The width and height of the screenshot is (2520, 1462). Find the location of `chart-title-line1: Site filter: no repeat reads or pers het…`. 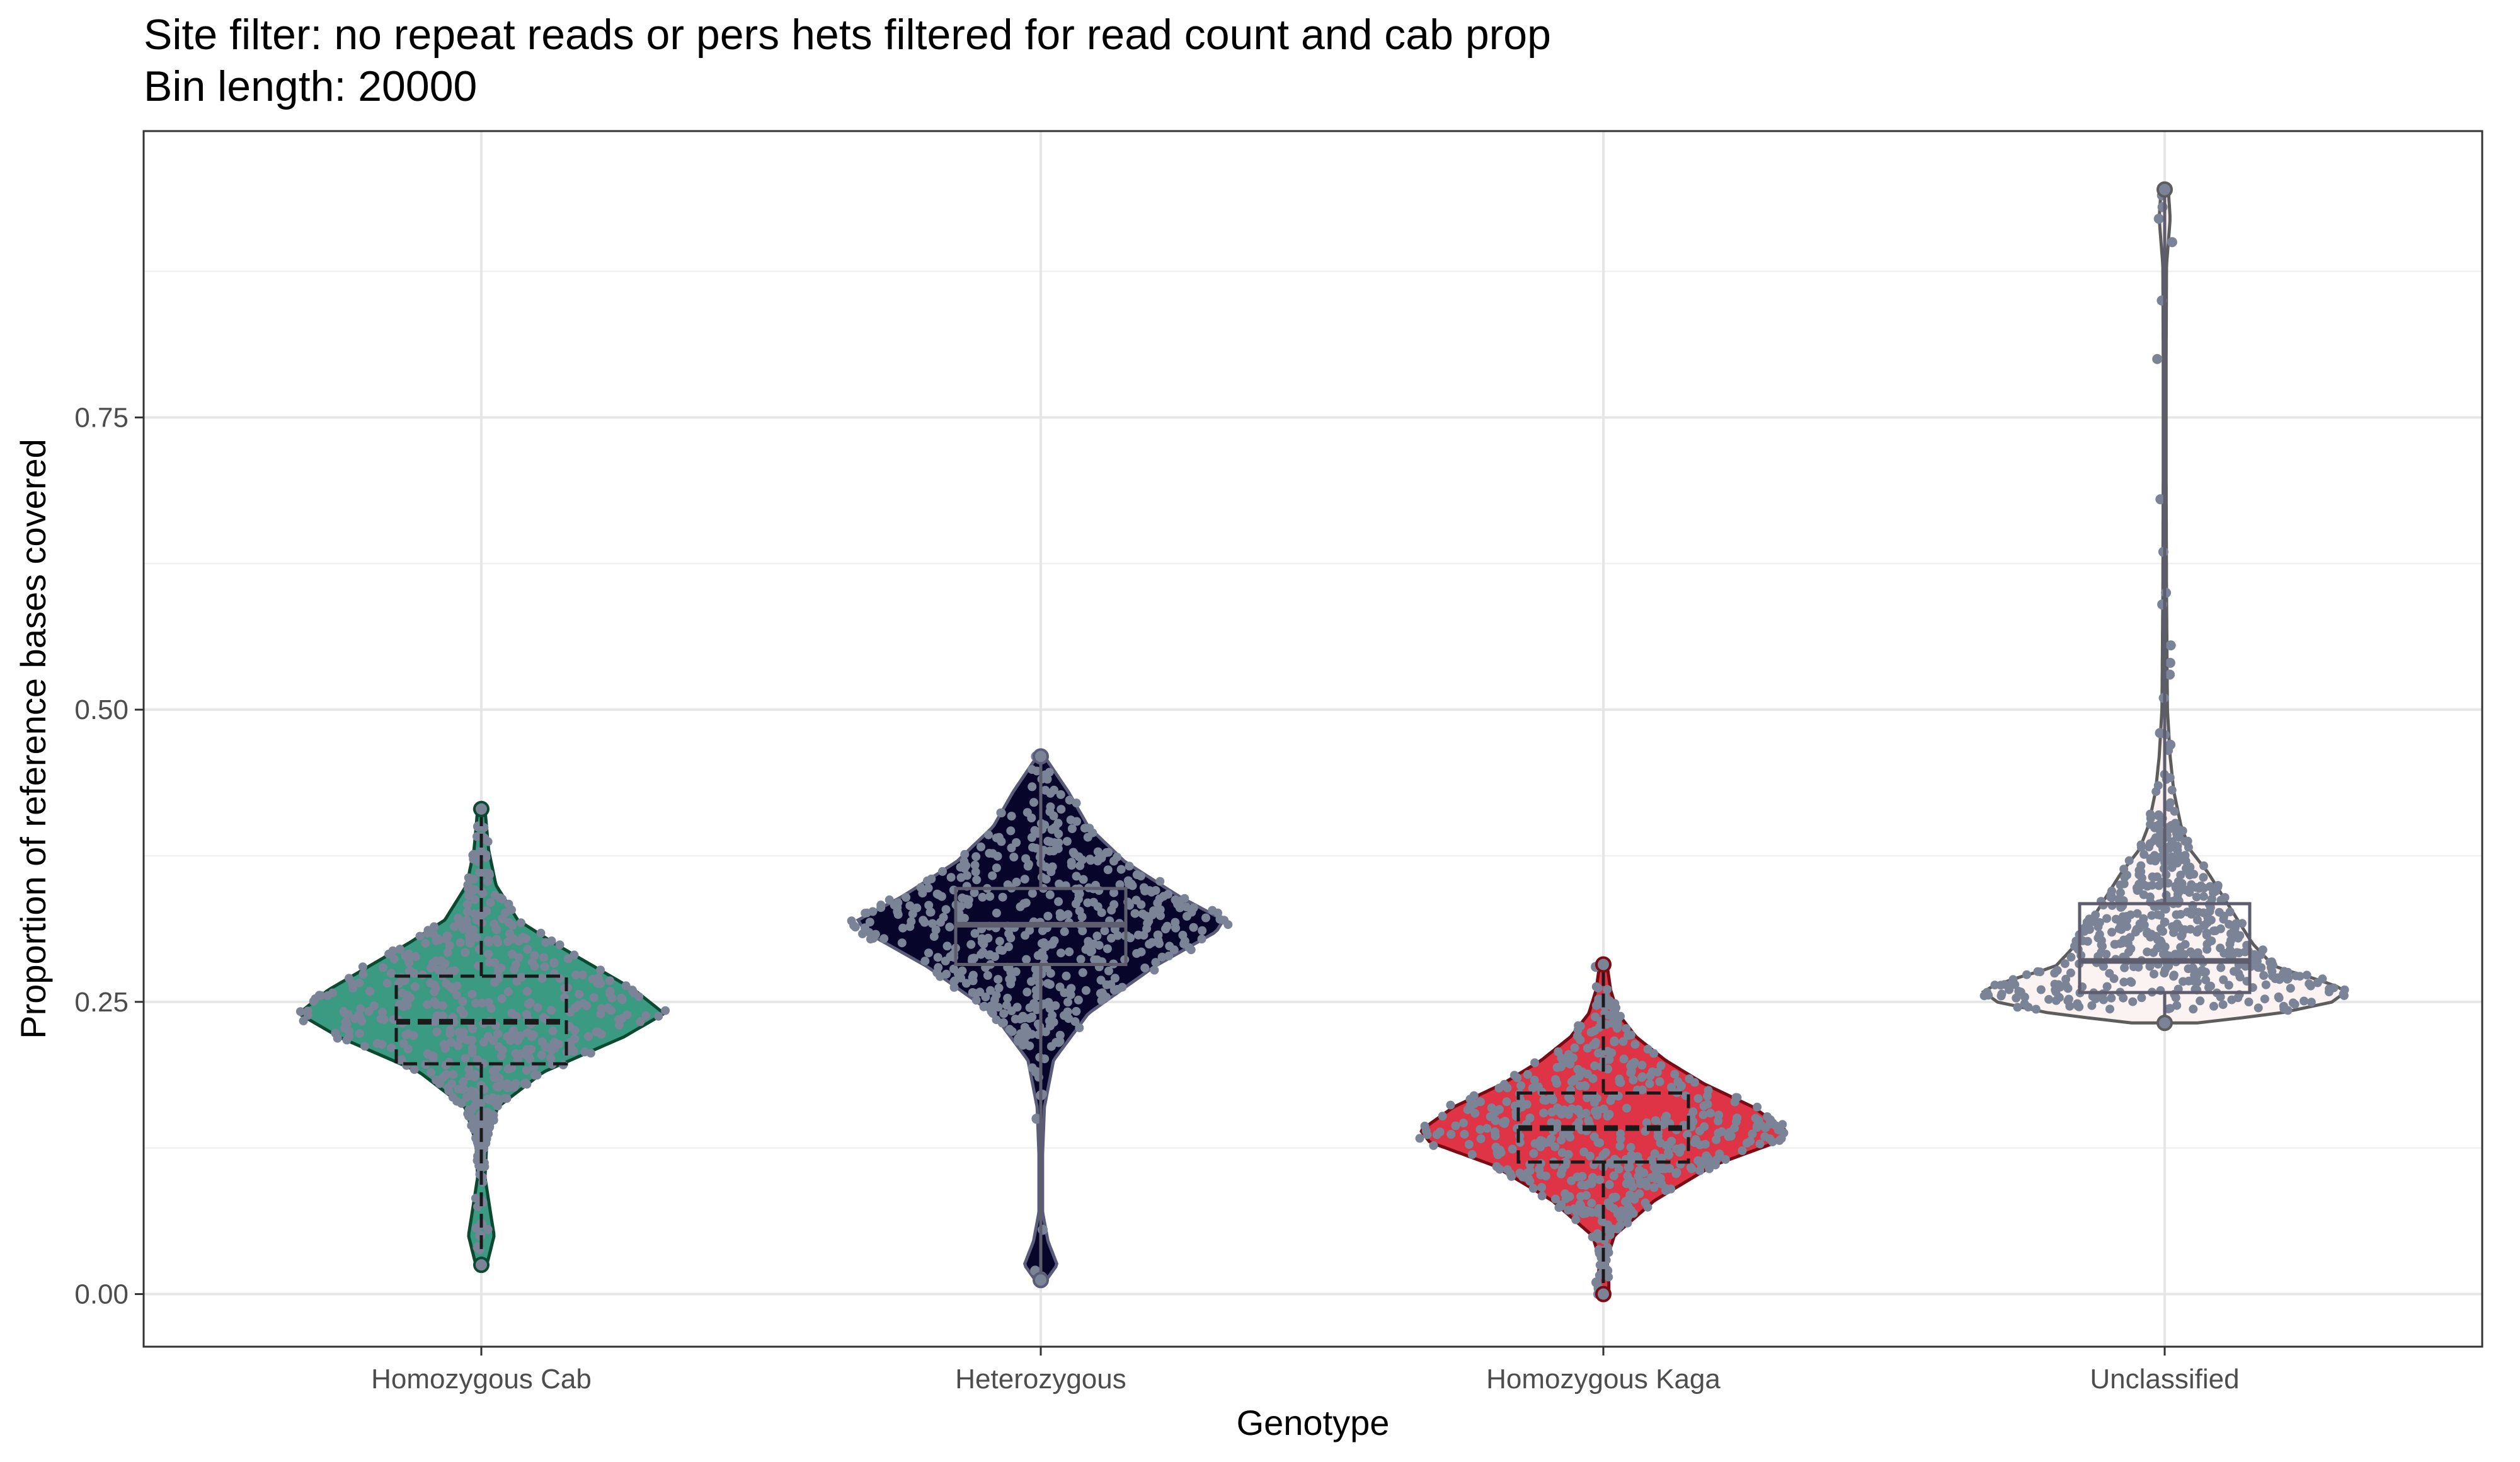

chart-title-line1: Site filter: no repeat reads or pers het… is located at coordinates (847, 35).